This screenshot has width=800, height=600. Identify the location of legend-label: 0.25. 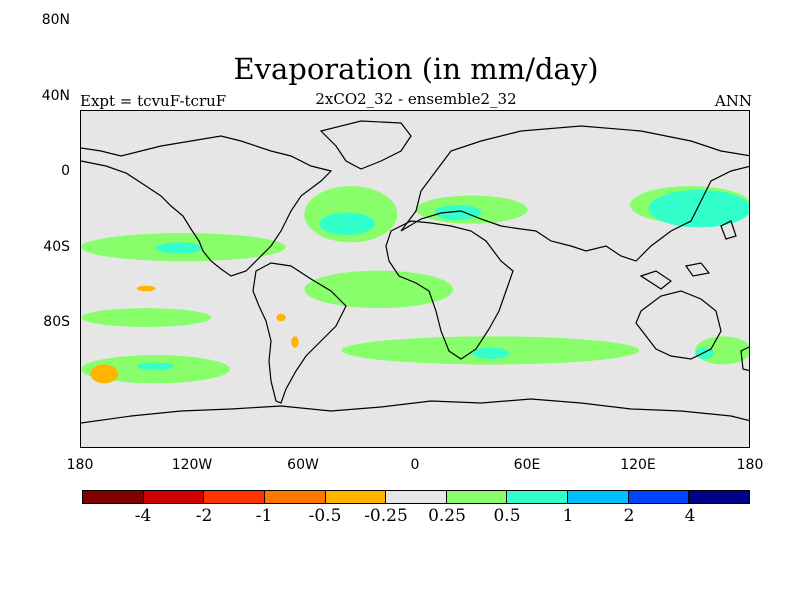
(447, 516).